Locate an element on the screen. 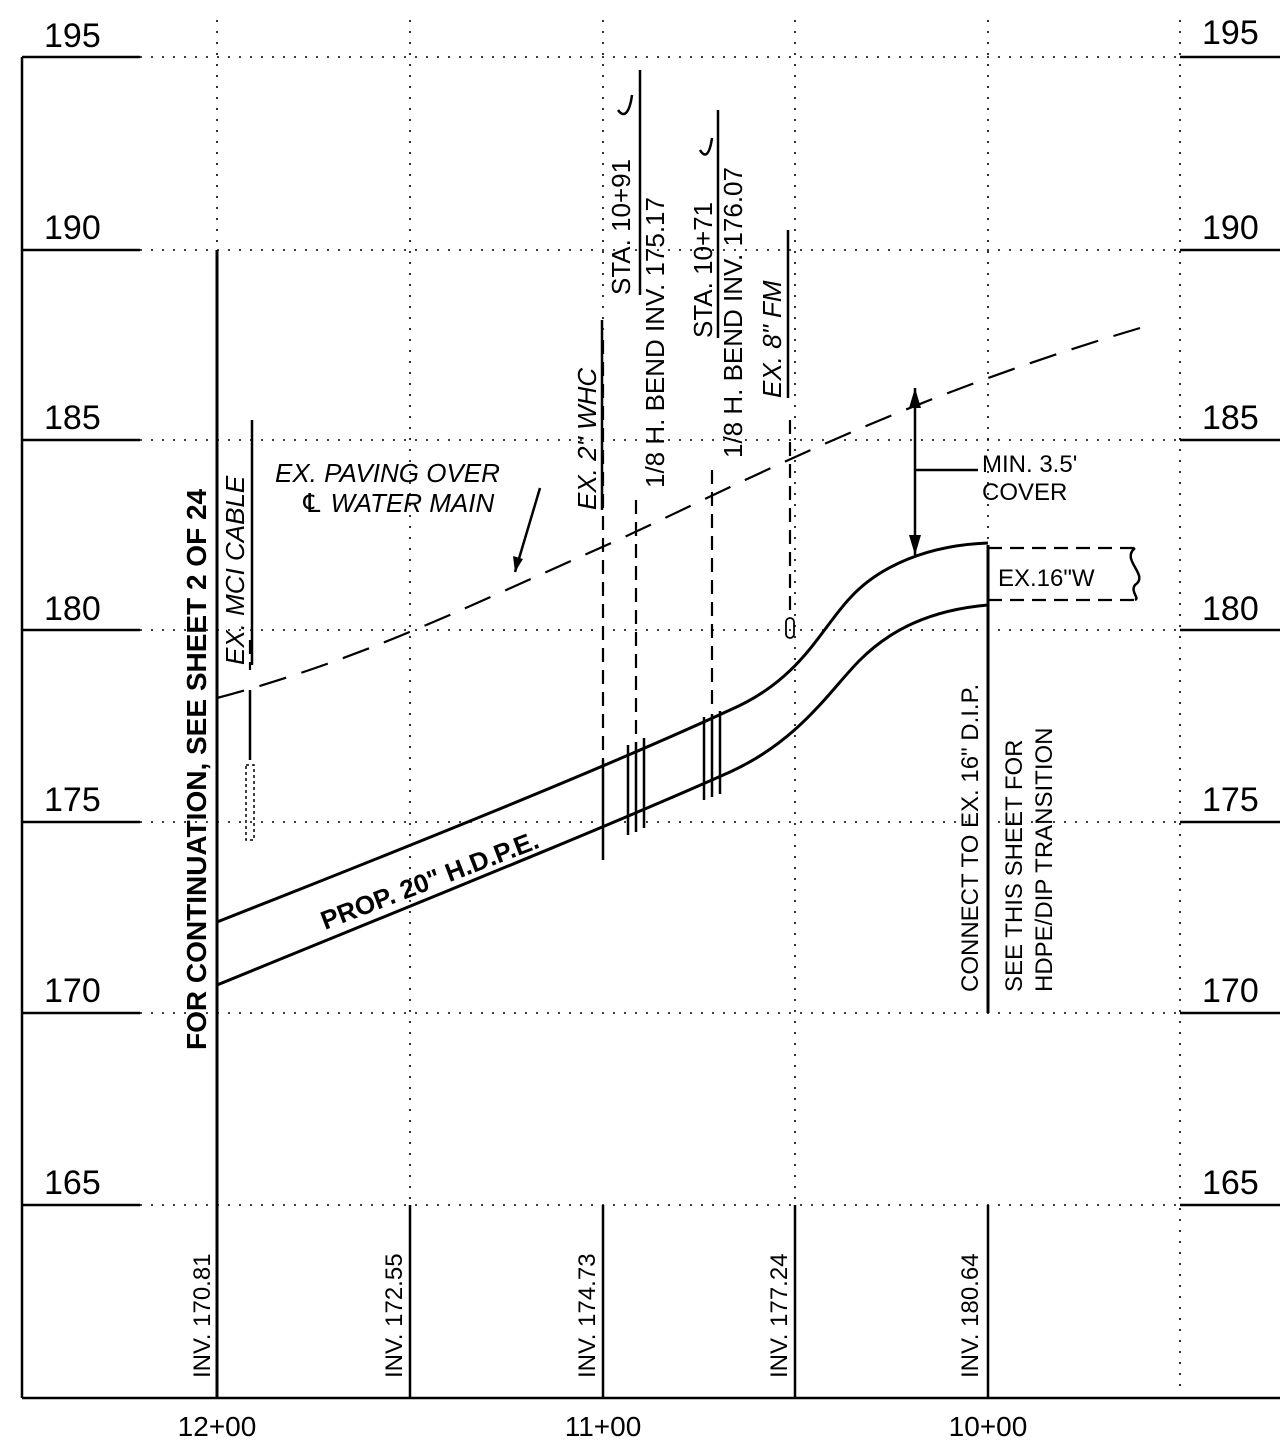  pipe-label: PROP. 20" H.D.P.E. is located at coordinates (429, 880).